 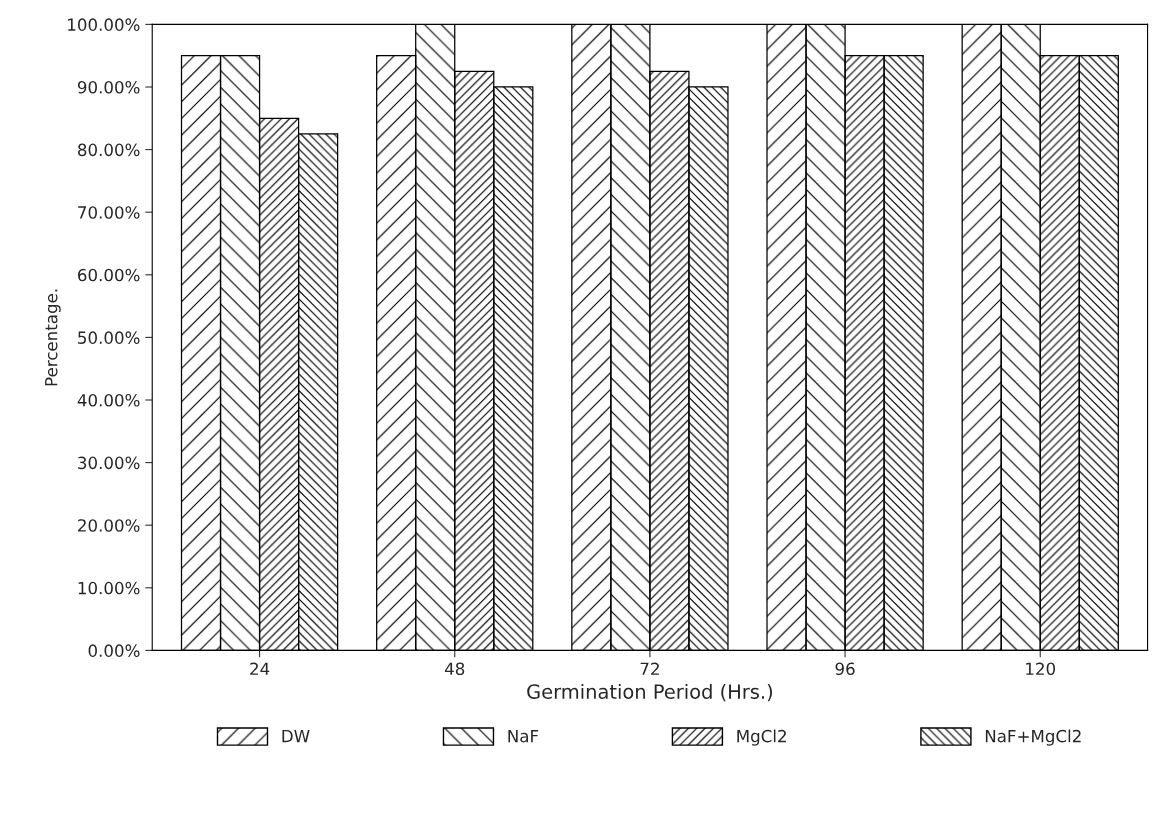 I want to click on y-axis-title: Percentage., so click(x=53, y=337).